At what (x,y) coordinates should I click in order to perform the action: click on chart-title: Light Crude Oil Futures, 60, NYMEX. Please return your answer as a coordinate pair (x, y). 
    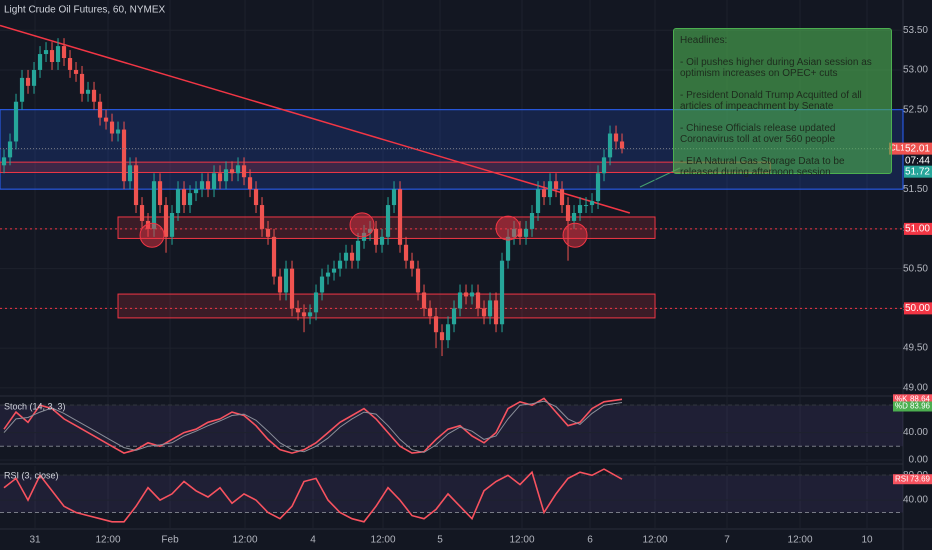
    Looking at the image, I should click on (85, 10).